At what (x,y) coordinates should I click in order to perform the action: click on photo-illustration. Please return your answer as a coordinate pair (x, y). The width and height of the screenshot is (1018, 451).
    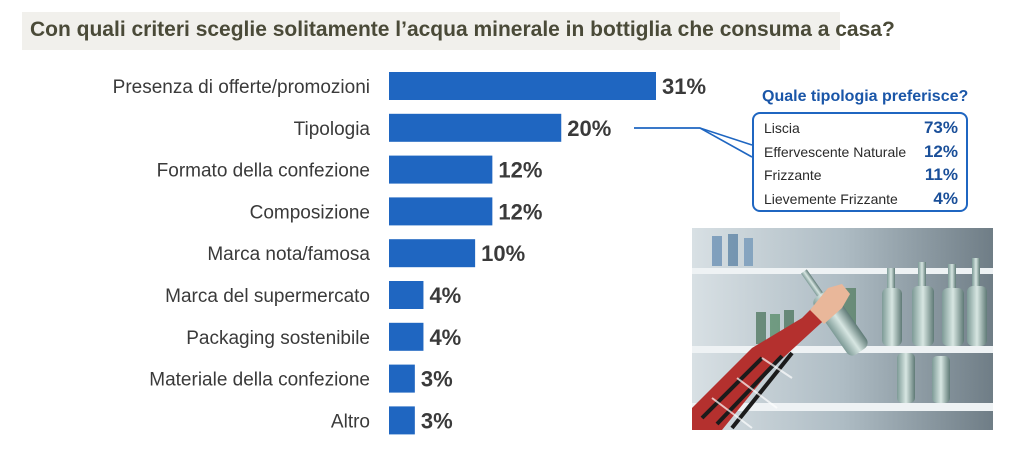
    Looking at the image, I should click on (842, 329).